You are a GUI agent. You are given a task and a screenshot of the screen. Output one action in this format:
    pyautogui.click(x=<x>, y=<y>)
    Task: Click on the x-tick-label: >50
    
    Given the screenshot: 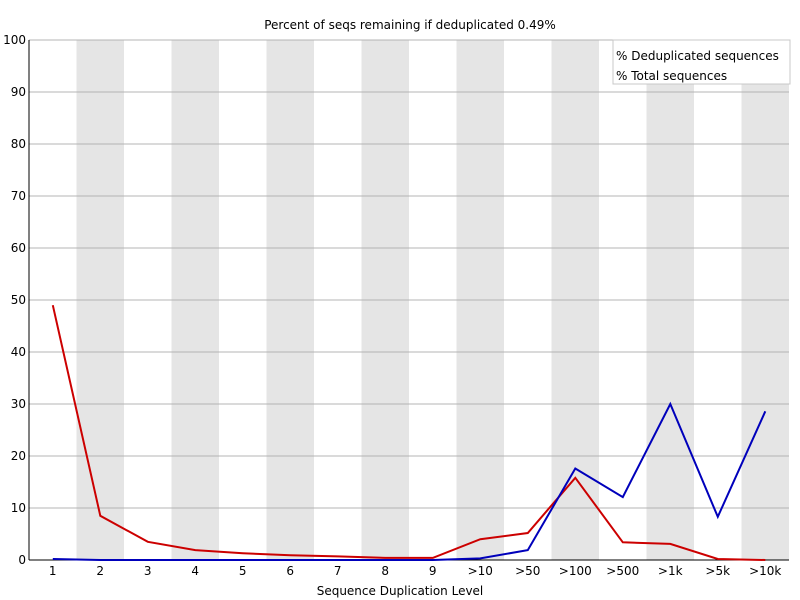 What is the action you would take?
    pyautogui.click(x=527, y=571)
    